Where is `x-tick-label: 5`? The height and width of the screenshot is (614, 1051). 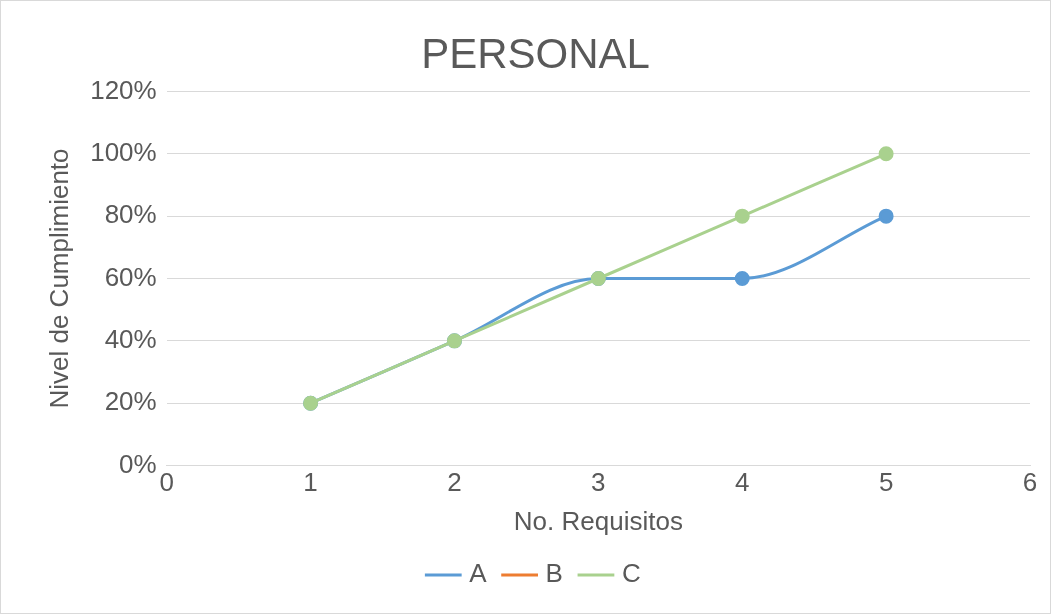 x-tick-label: 5 is located at coordinates (886, 482).